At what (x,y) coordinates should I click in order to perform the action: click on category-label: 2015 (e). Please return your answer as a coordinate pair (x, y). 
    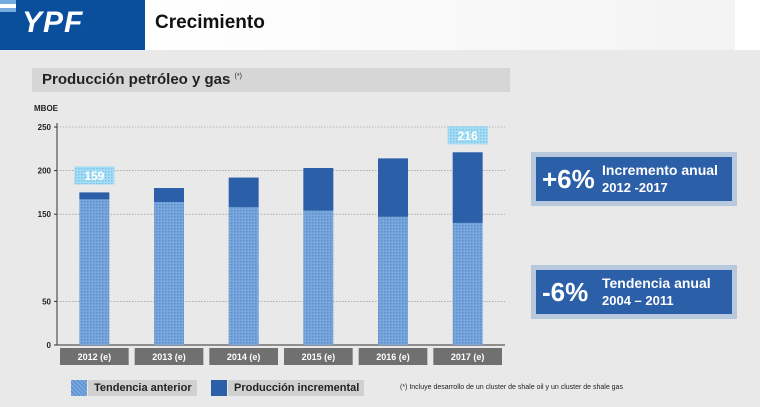
    Looking at the image, I should click on (319, 357).